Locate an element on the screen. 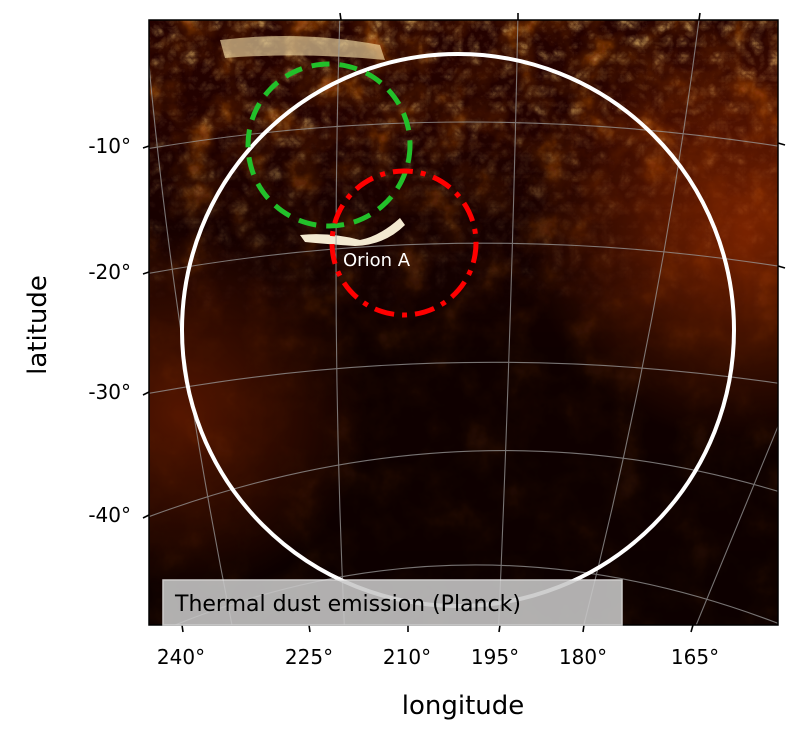  latitude-tick-labels: -10° -20° -30° -40° is located at coordinates (109, 330).